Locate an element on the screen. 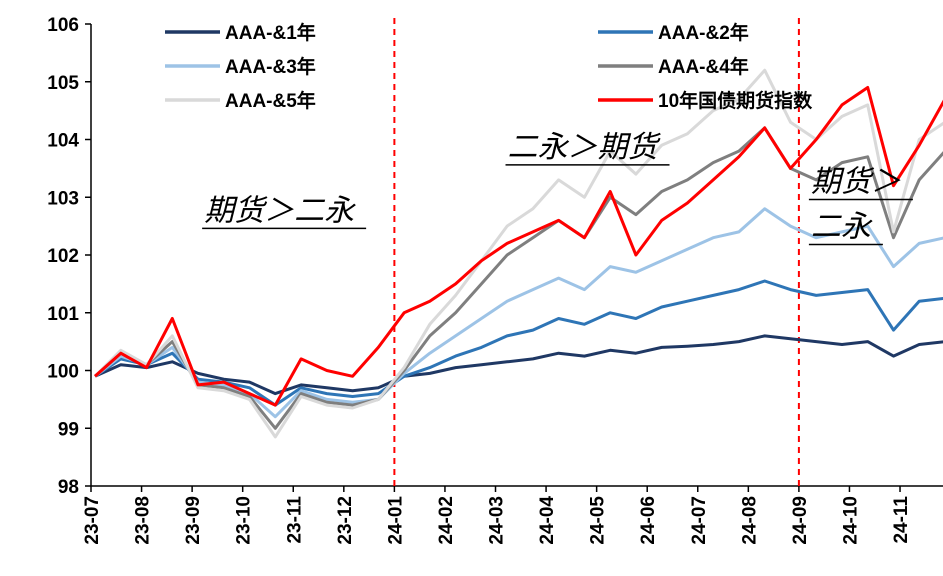 This screenshot has width=943, height=576. x-tick-label: 24-07 is located at coordinates (699, 520).